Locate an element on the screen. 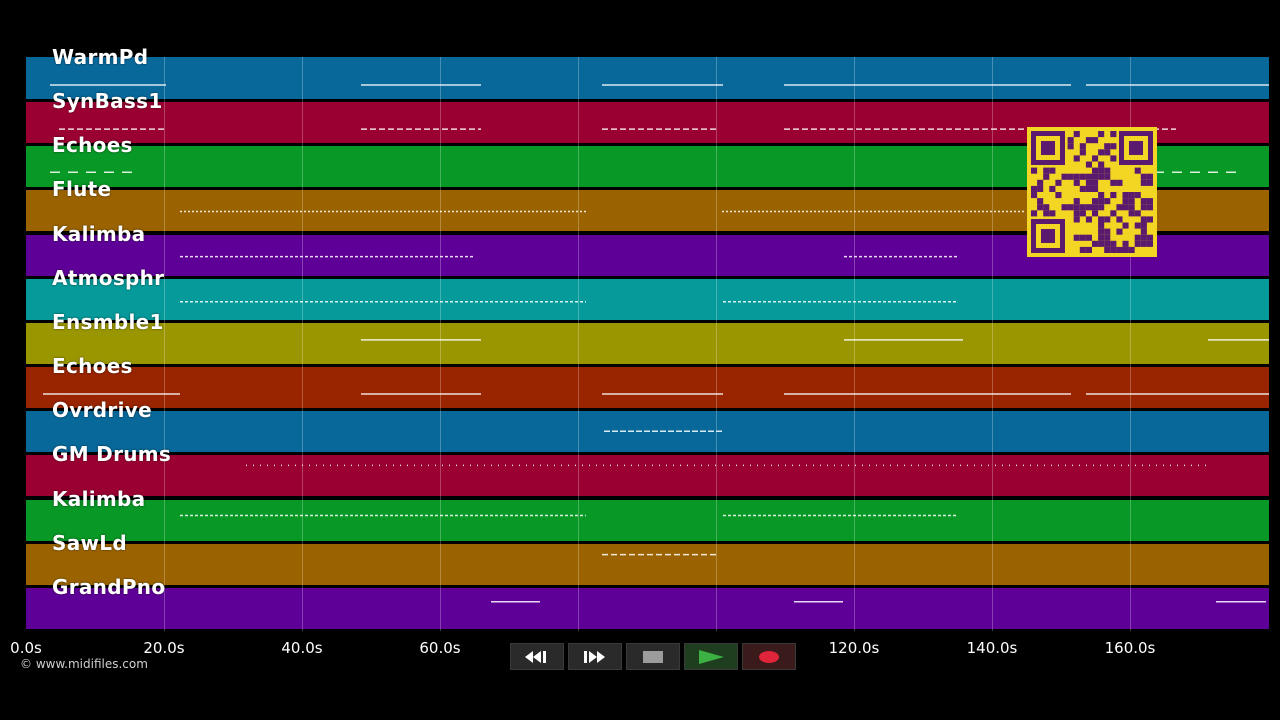 The width and height of the screenshot is (1280, 720). track-label: Kalimba is located at coordinates (99, 498).